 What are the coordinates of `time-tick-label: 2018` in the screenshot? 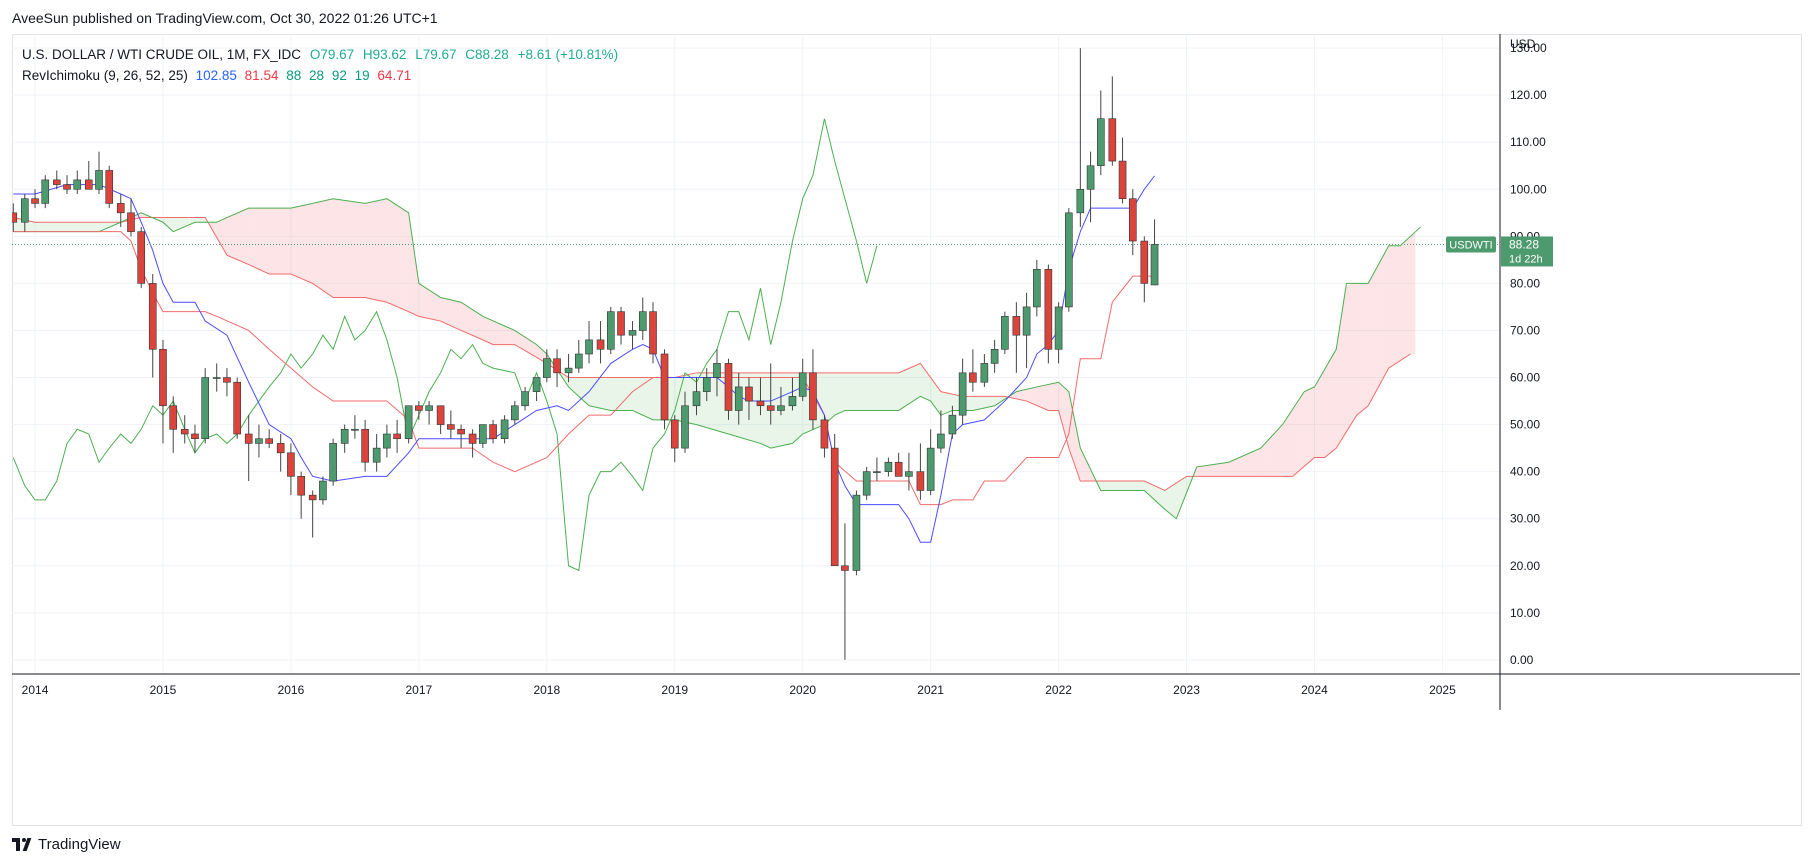 It's located at (546, 690).